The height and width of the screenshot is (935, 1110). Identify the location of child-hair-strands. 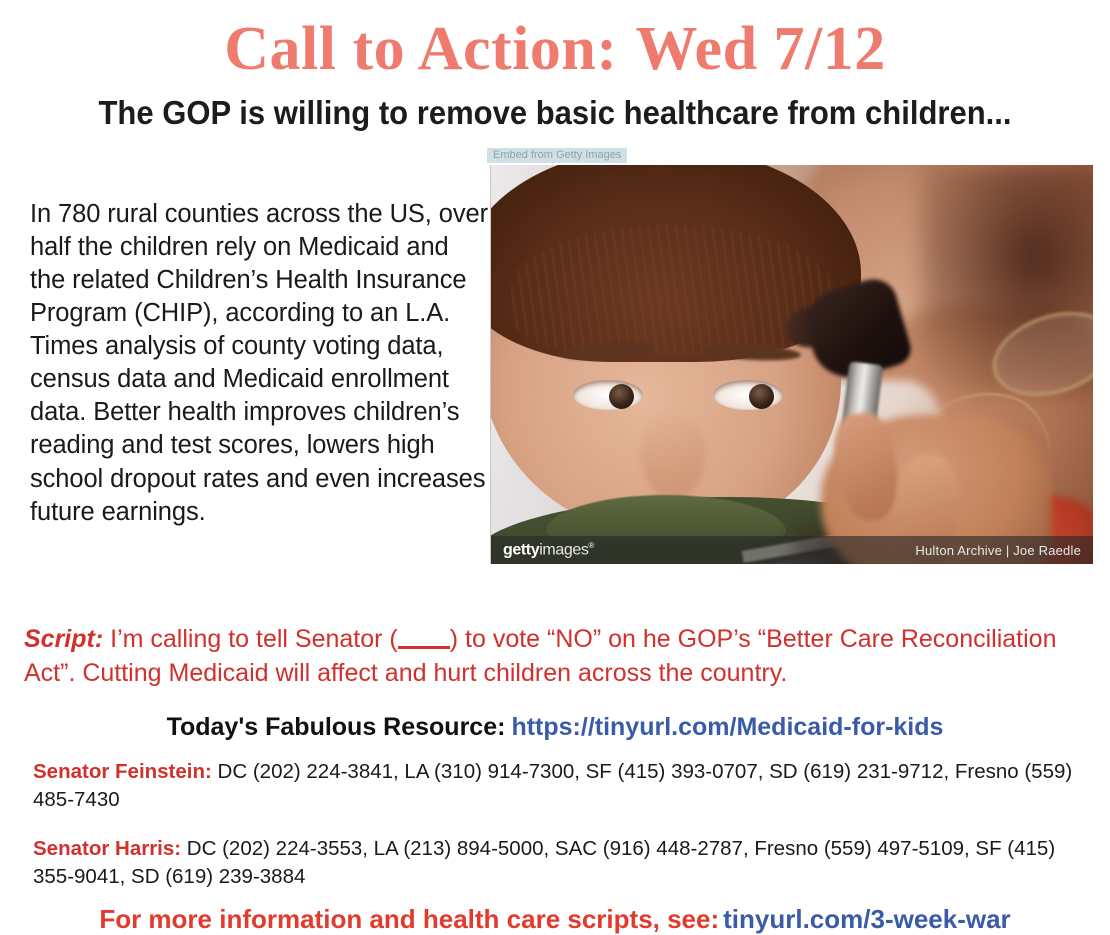
(671, 290).